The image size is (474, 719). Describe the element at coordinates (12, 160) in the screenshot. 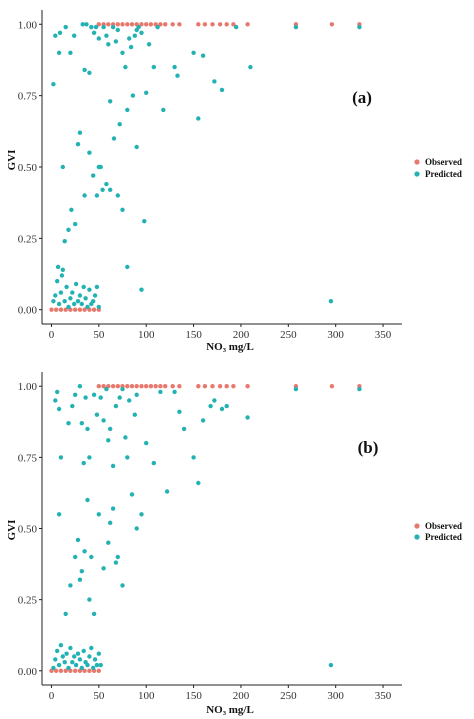

I see `panel-a-y-axis-title: GVI` at that location.